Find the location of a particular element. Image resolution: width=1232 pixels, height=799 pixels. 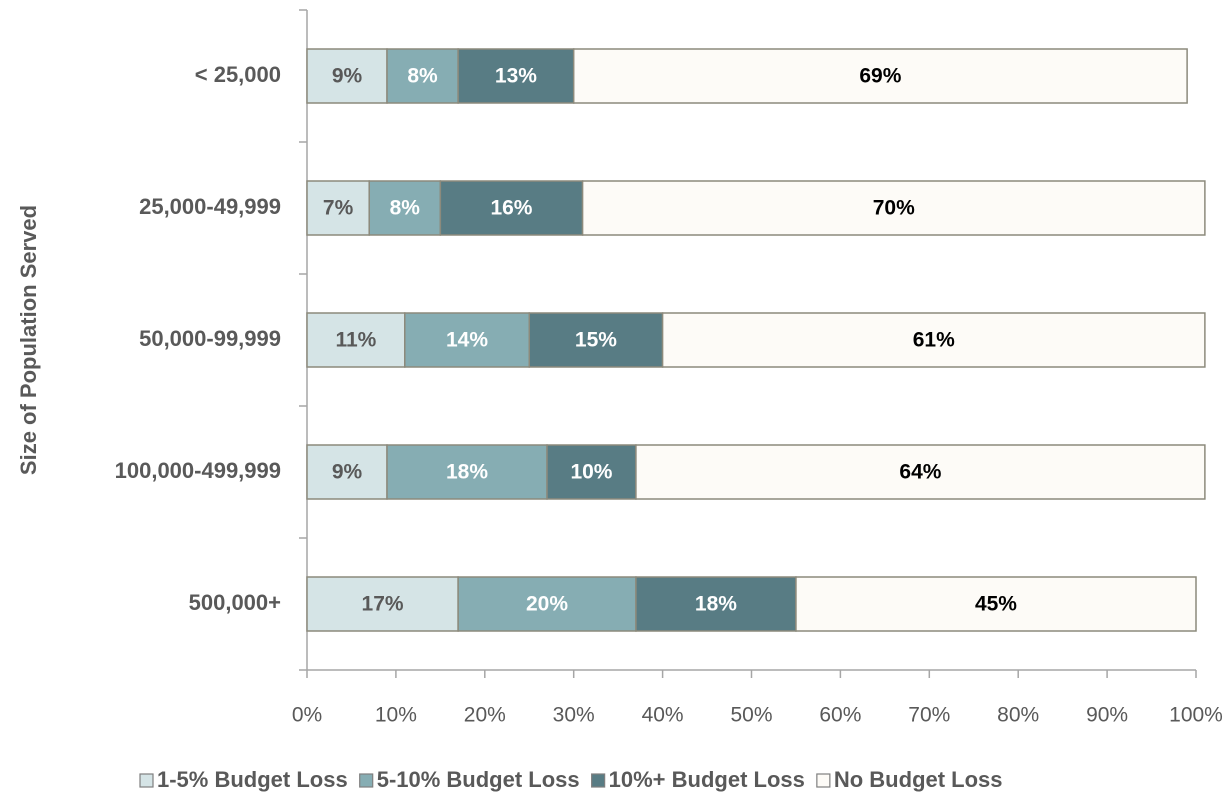

x-tick-label: 50% is located at coordinates (751, 715).